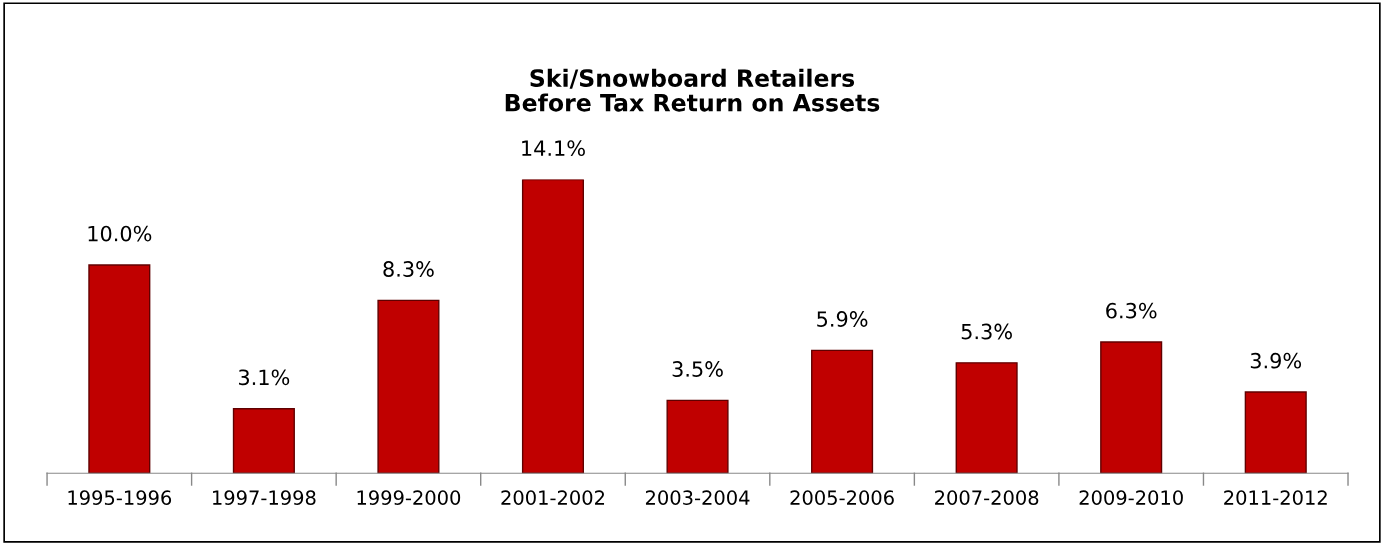 This screenshot has width=1384, height=544. I want to click on data-label: 10.0%, so click(120, 233).